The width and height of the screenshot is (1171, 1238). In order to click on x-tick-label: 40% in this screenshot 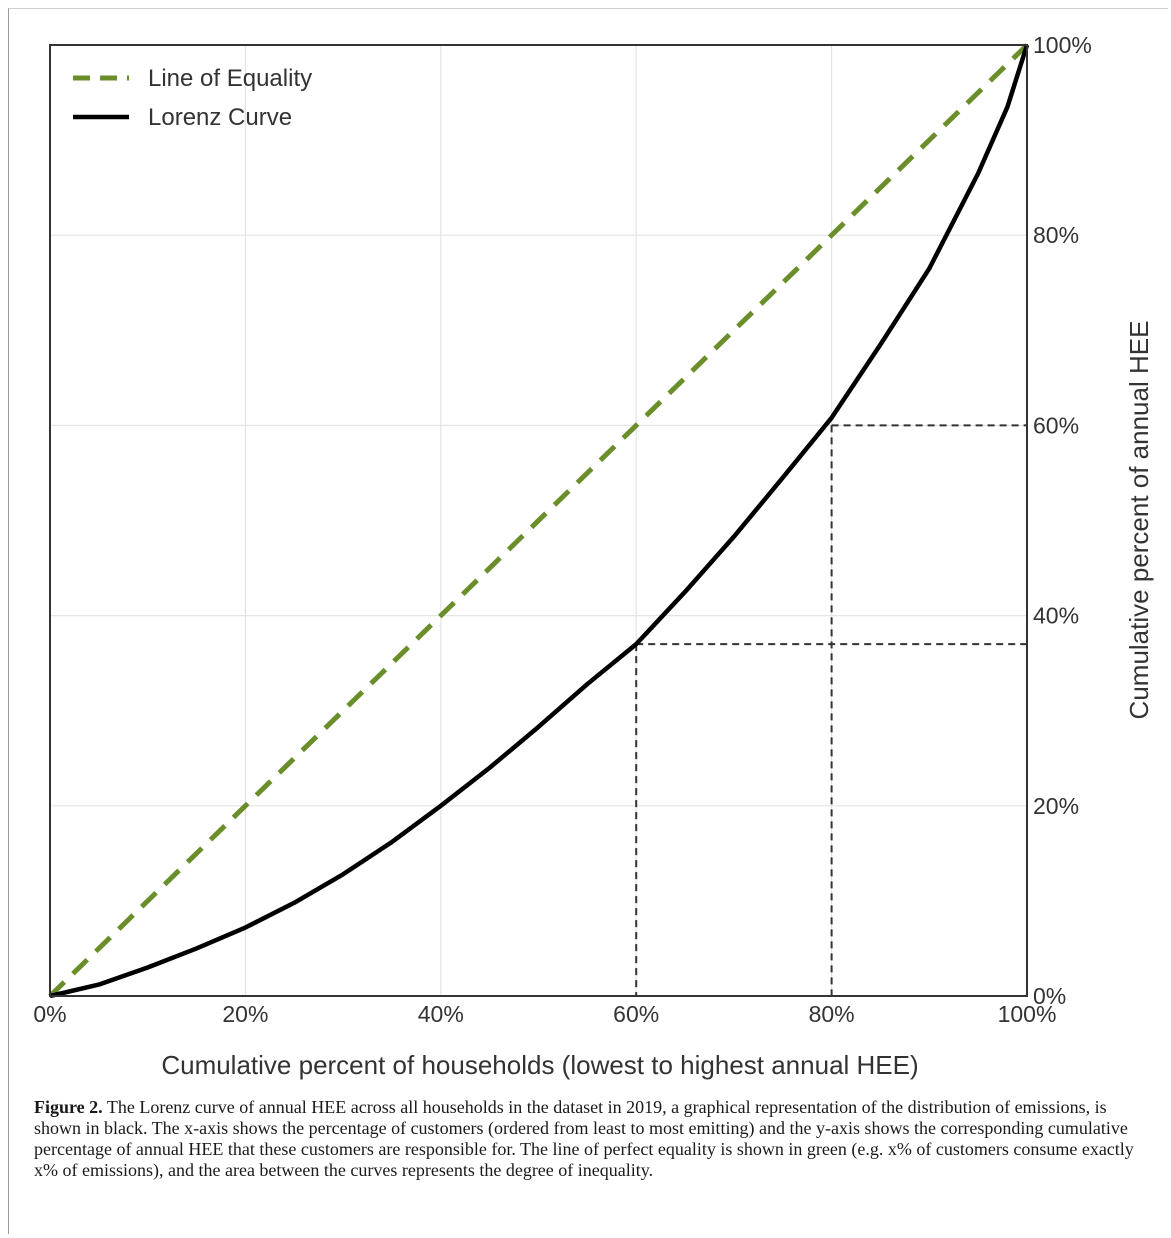, I will do `click(441, 1014)`.